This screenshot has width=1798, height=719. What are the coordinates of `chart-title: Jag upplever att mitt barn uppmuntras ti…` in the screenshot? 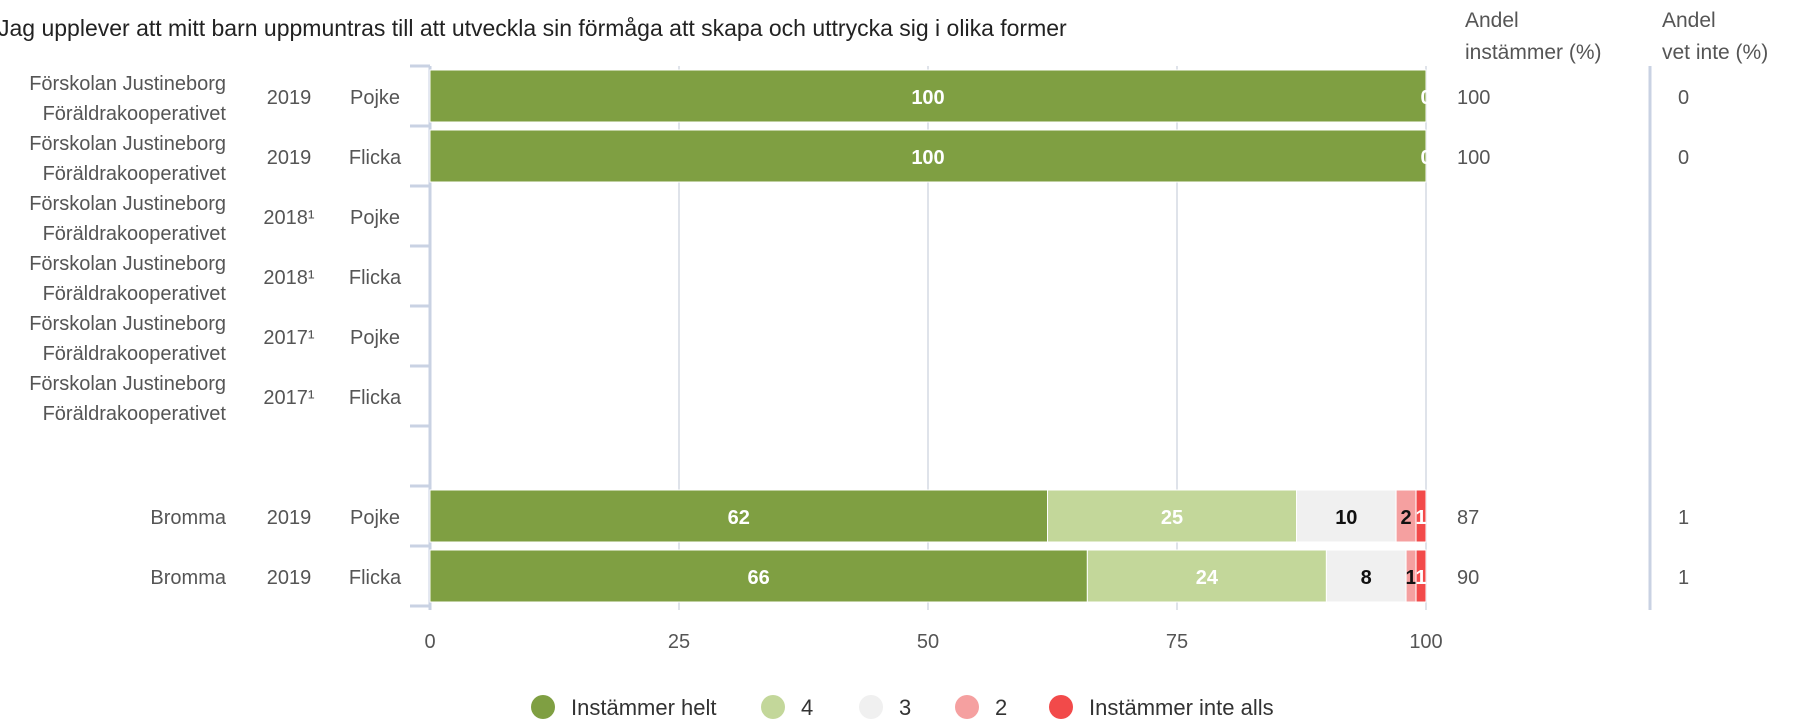 It's located at (533, 28).